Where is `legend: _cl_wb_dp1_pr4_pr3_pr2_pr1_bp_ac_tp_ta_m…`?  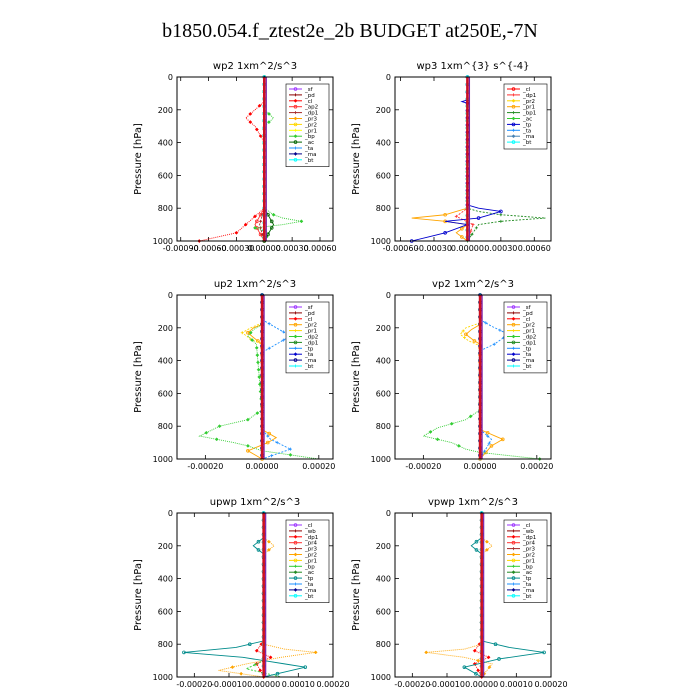
legend: _cl_wb_dp1_pr4_pr3_pr2_pr1_bp_ac_tp_ta_m… is located at coordinates (525, 561).